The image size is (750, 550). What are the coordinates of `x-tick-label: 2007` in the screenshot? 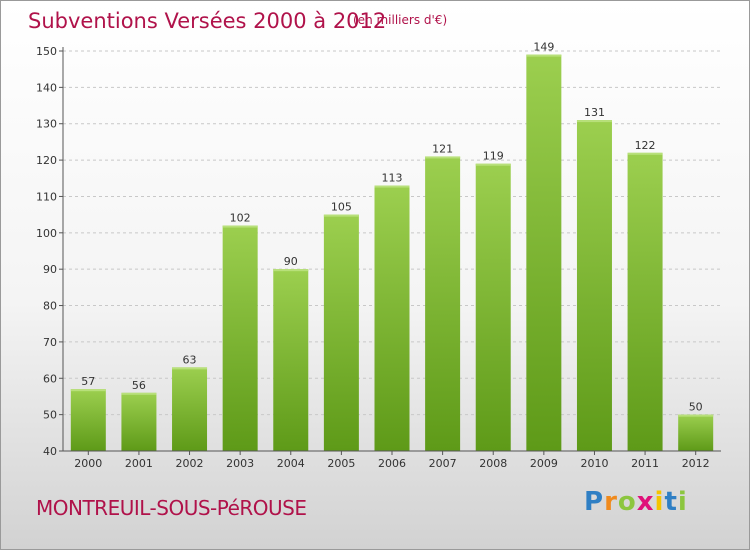 It's located at (443, 463).